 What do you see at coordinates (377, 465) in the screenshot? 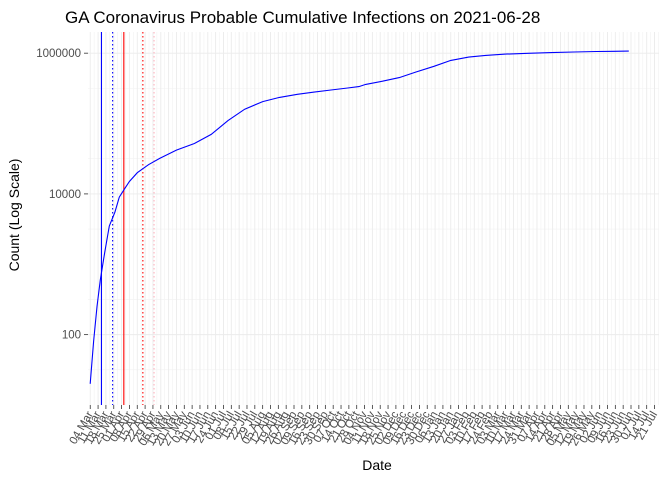
I see `x-axis-title: Date` at bounding box center [377, 465].